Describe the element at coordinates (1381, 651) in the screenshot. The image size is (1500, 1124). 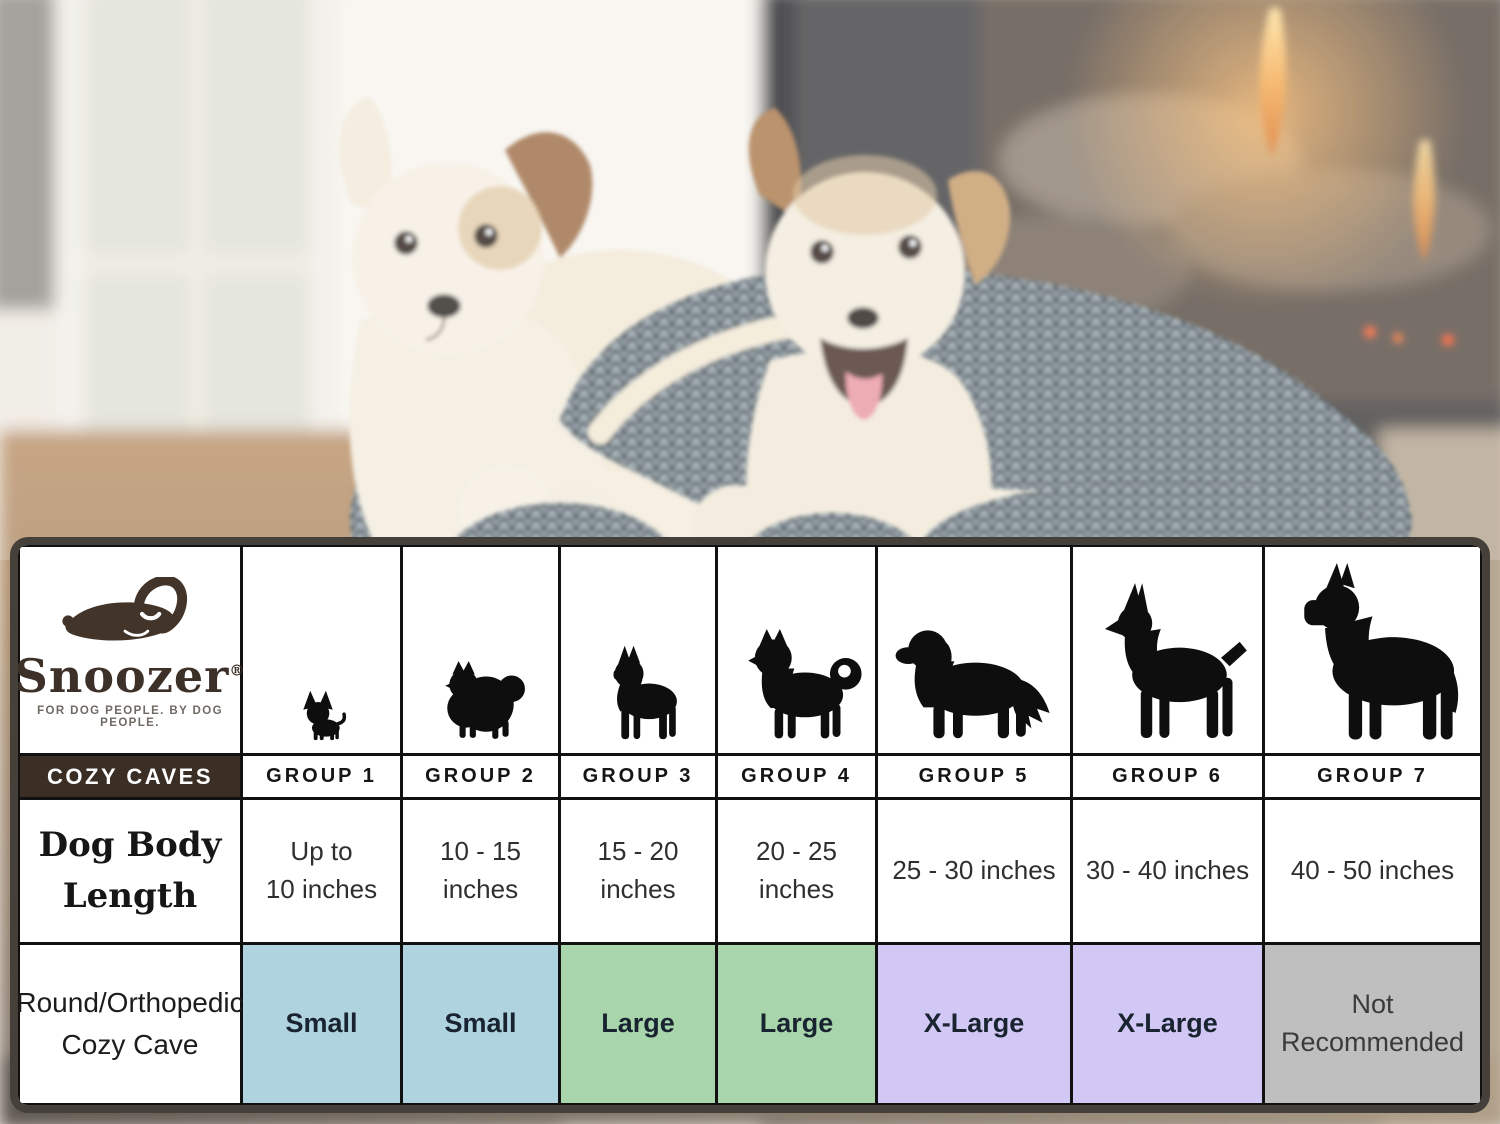
I see `great-dane-icon` at that location.